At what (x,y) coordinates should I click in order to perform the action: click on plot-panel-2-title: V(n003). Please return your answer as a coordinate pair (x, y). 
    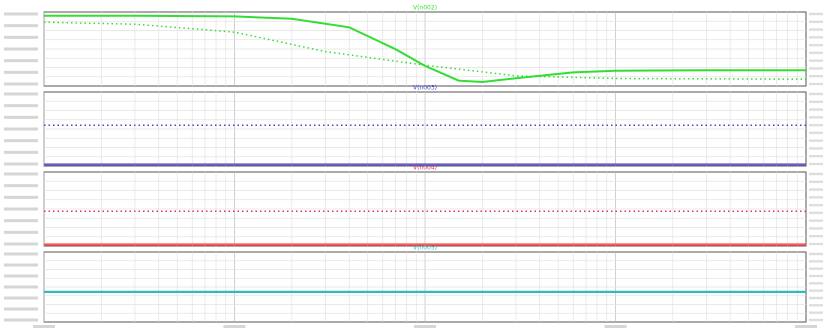
    Looking at the image, I should click on (425, 88).